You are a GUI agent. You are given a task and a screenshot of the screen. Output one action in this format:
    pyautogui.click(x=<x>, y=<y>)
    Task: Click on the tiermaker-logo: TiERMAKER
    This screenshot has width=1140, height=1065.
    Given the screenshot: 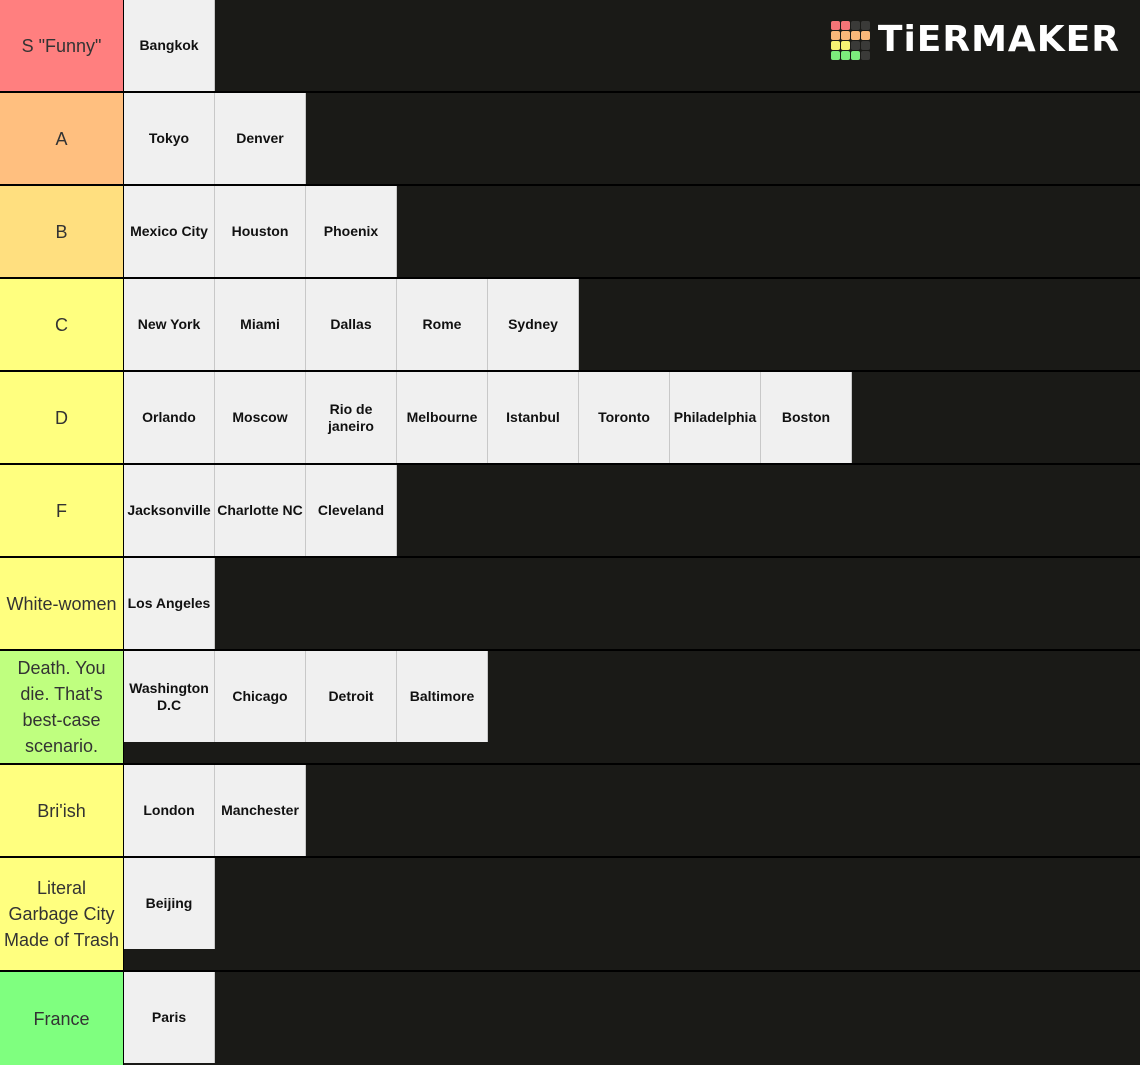 What is the action you would take?
    pyautogui.click(x=975, y=39)
    